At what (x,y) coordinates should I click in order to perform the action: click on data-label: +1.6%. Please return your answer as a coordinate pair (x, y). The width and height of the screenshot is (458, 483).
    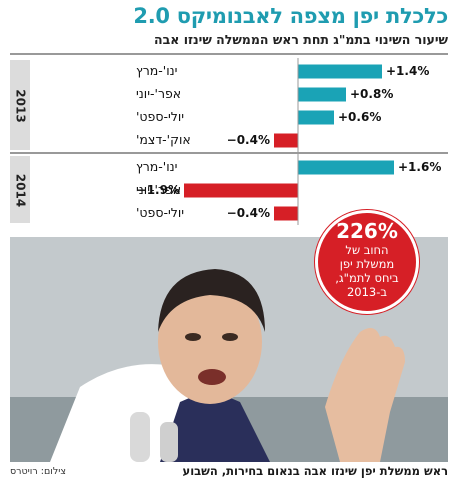
    Looking at the image, I should click on (419, 167).